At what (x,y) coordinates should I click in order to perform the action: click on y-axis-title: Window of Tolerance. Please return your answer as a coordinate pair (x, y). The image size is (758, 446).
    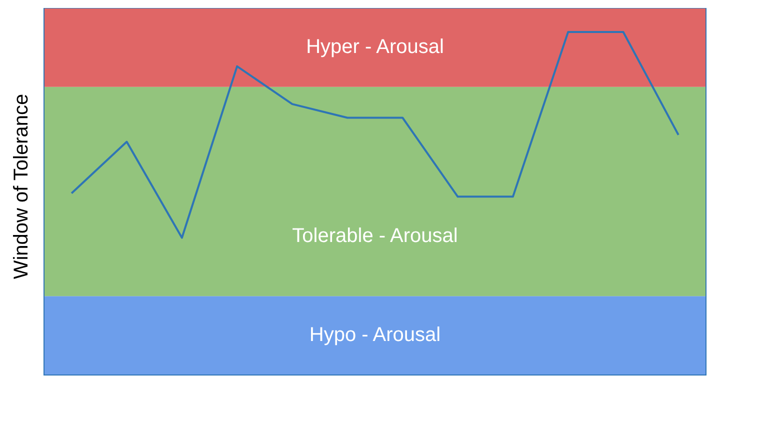
    Looking at the image, I should click on (21, 187).